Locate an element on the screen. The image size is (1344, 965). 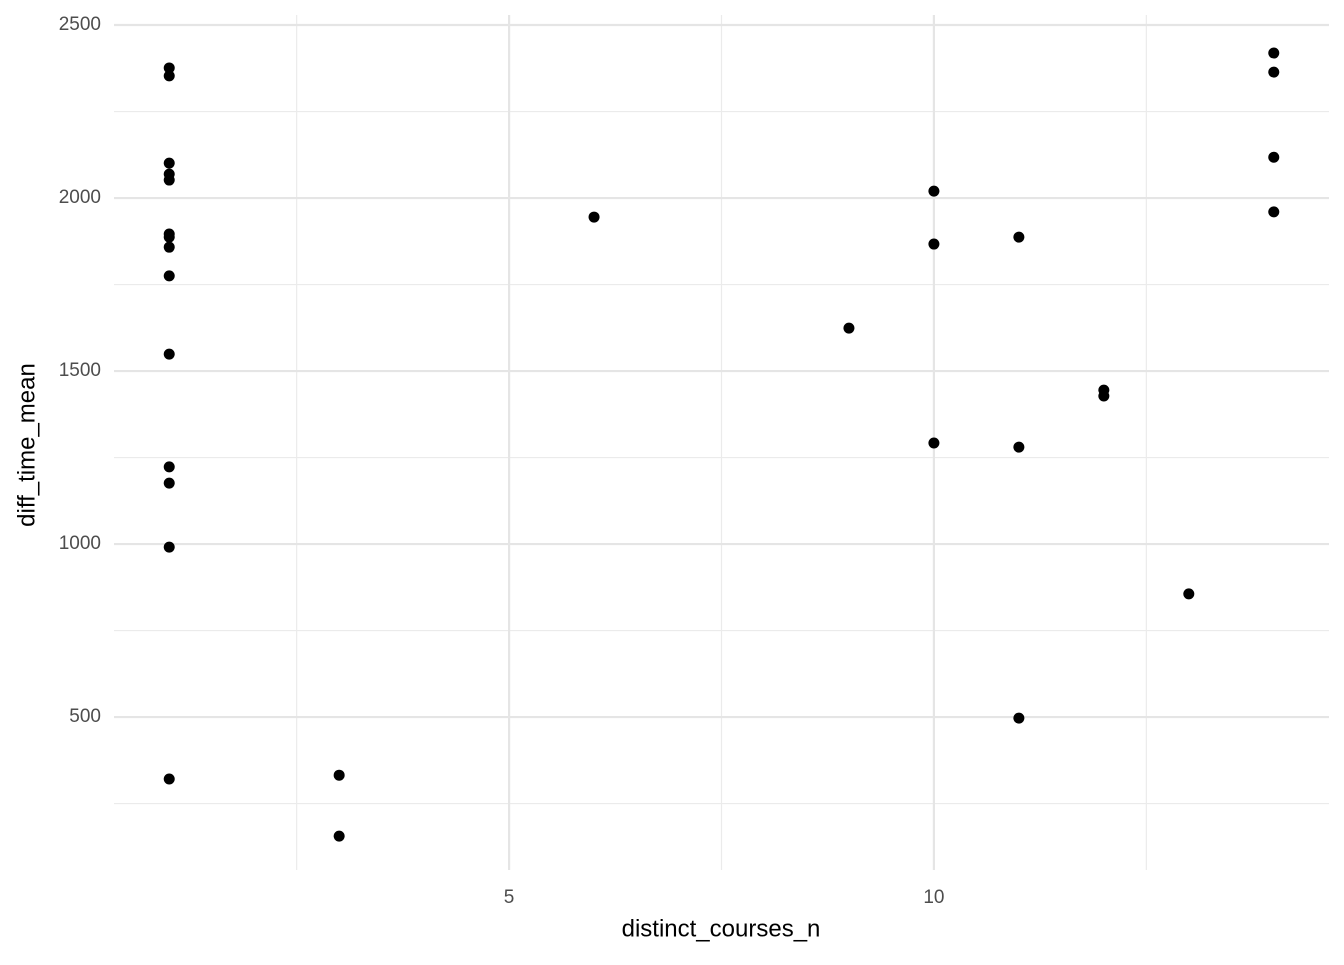
y-tick-label: 500 is located at coordinates (85, 716).